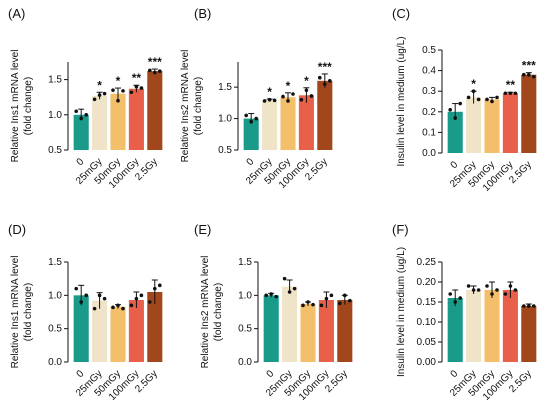  What do you see at coordinates (427, 342) in the screenshot?
I see `y-tick-label: 0.05` at bounding box center [427, 342].